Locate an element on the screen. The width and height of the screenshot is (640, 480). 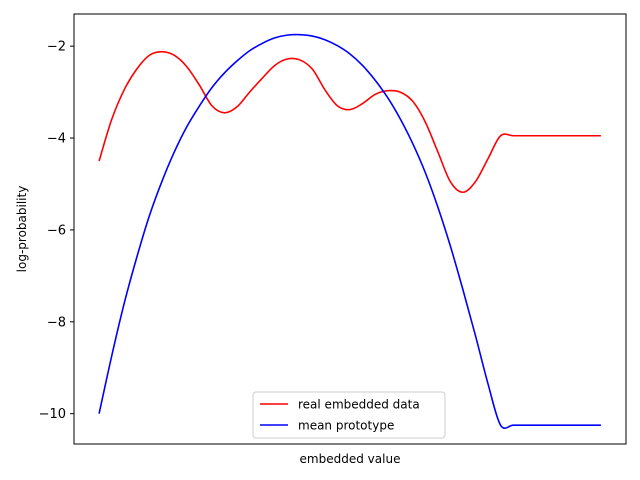
y-axis-label: log-probability is located at coordinates (22, 229).